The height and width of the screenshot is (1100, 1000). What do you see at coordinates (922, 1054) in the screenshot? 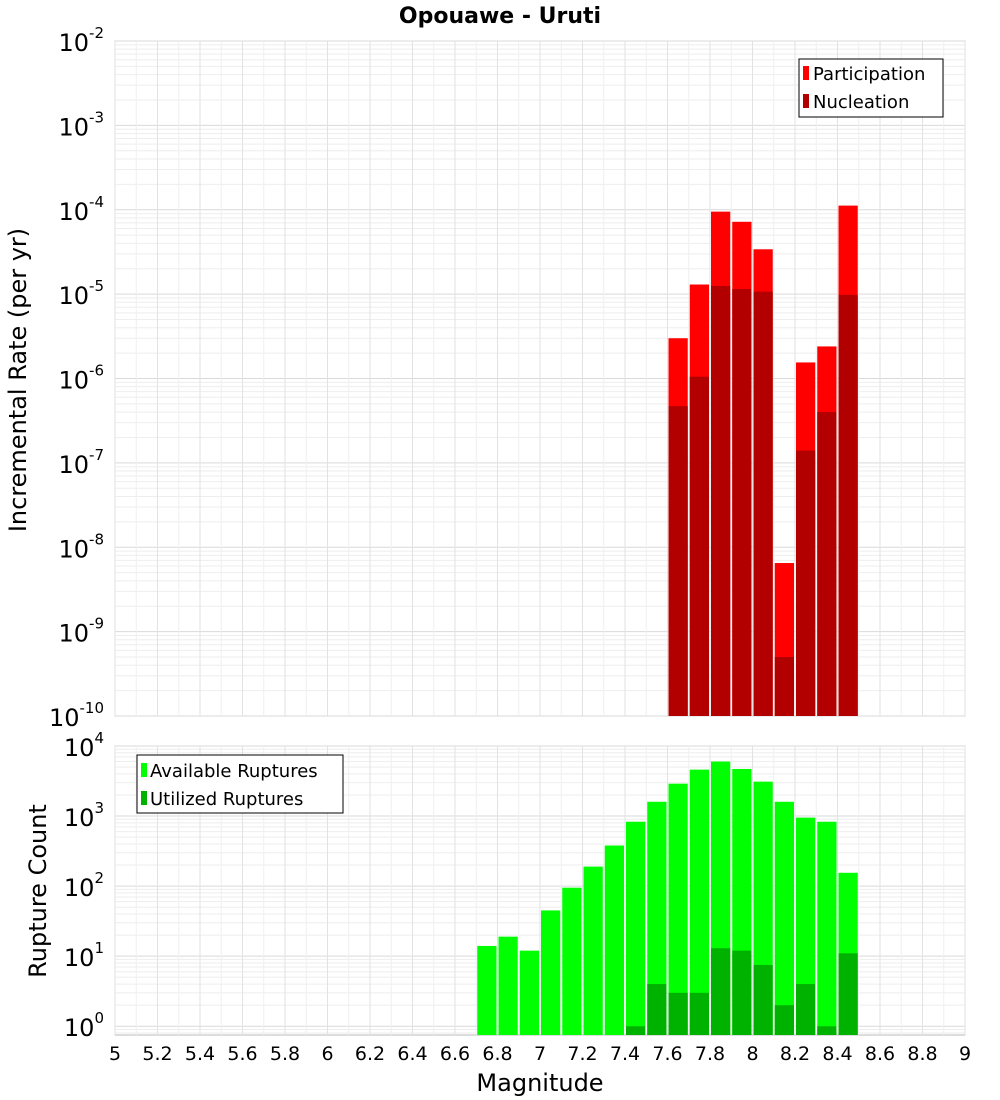
I see `x-tick-label: 8.8` at bounding box center [922, 1054].